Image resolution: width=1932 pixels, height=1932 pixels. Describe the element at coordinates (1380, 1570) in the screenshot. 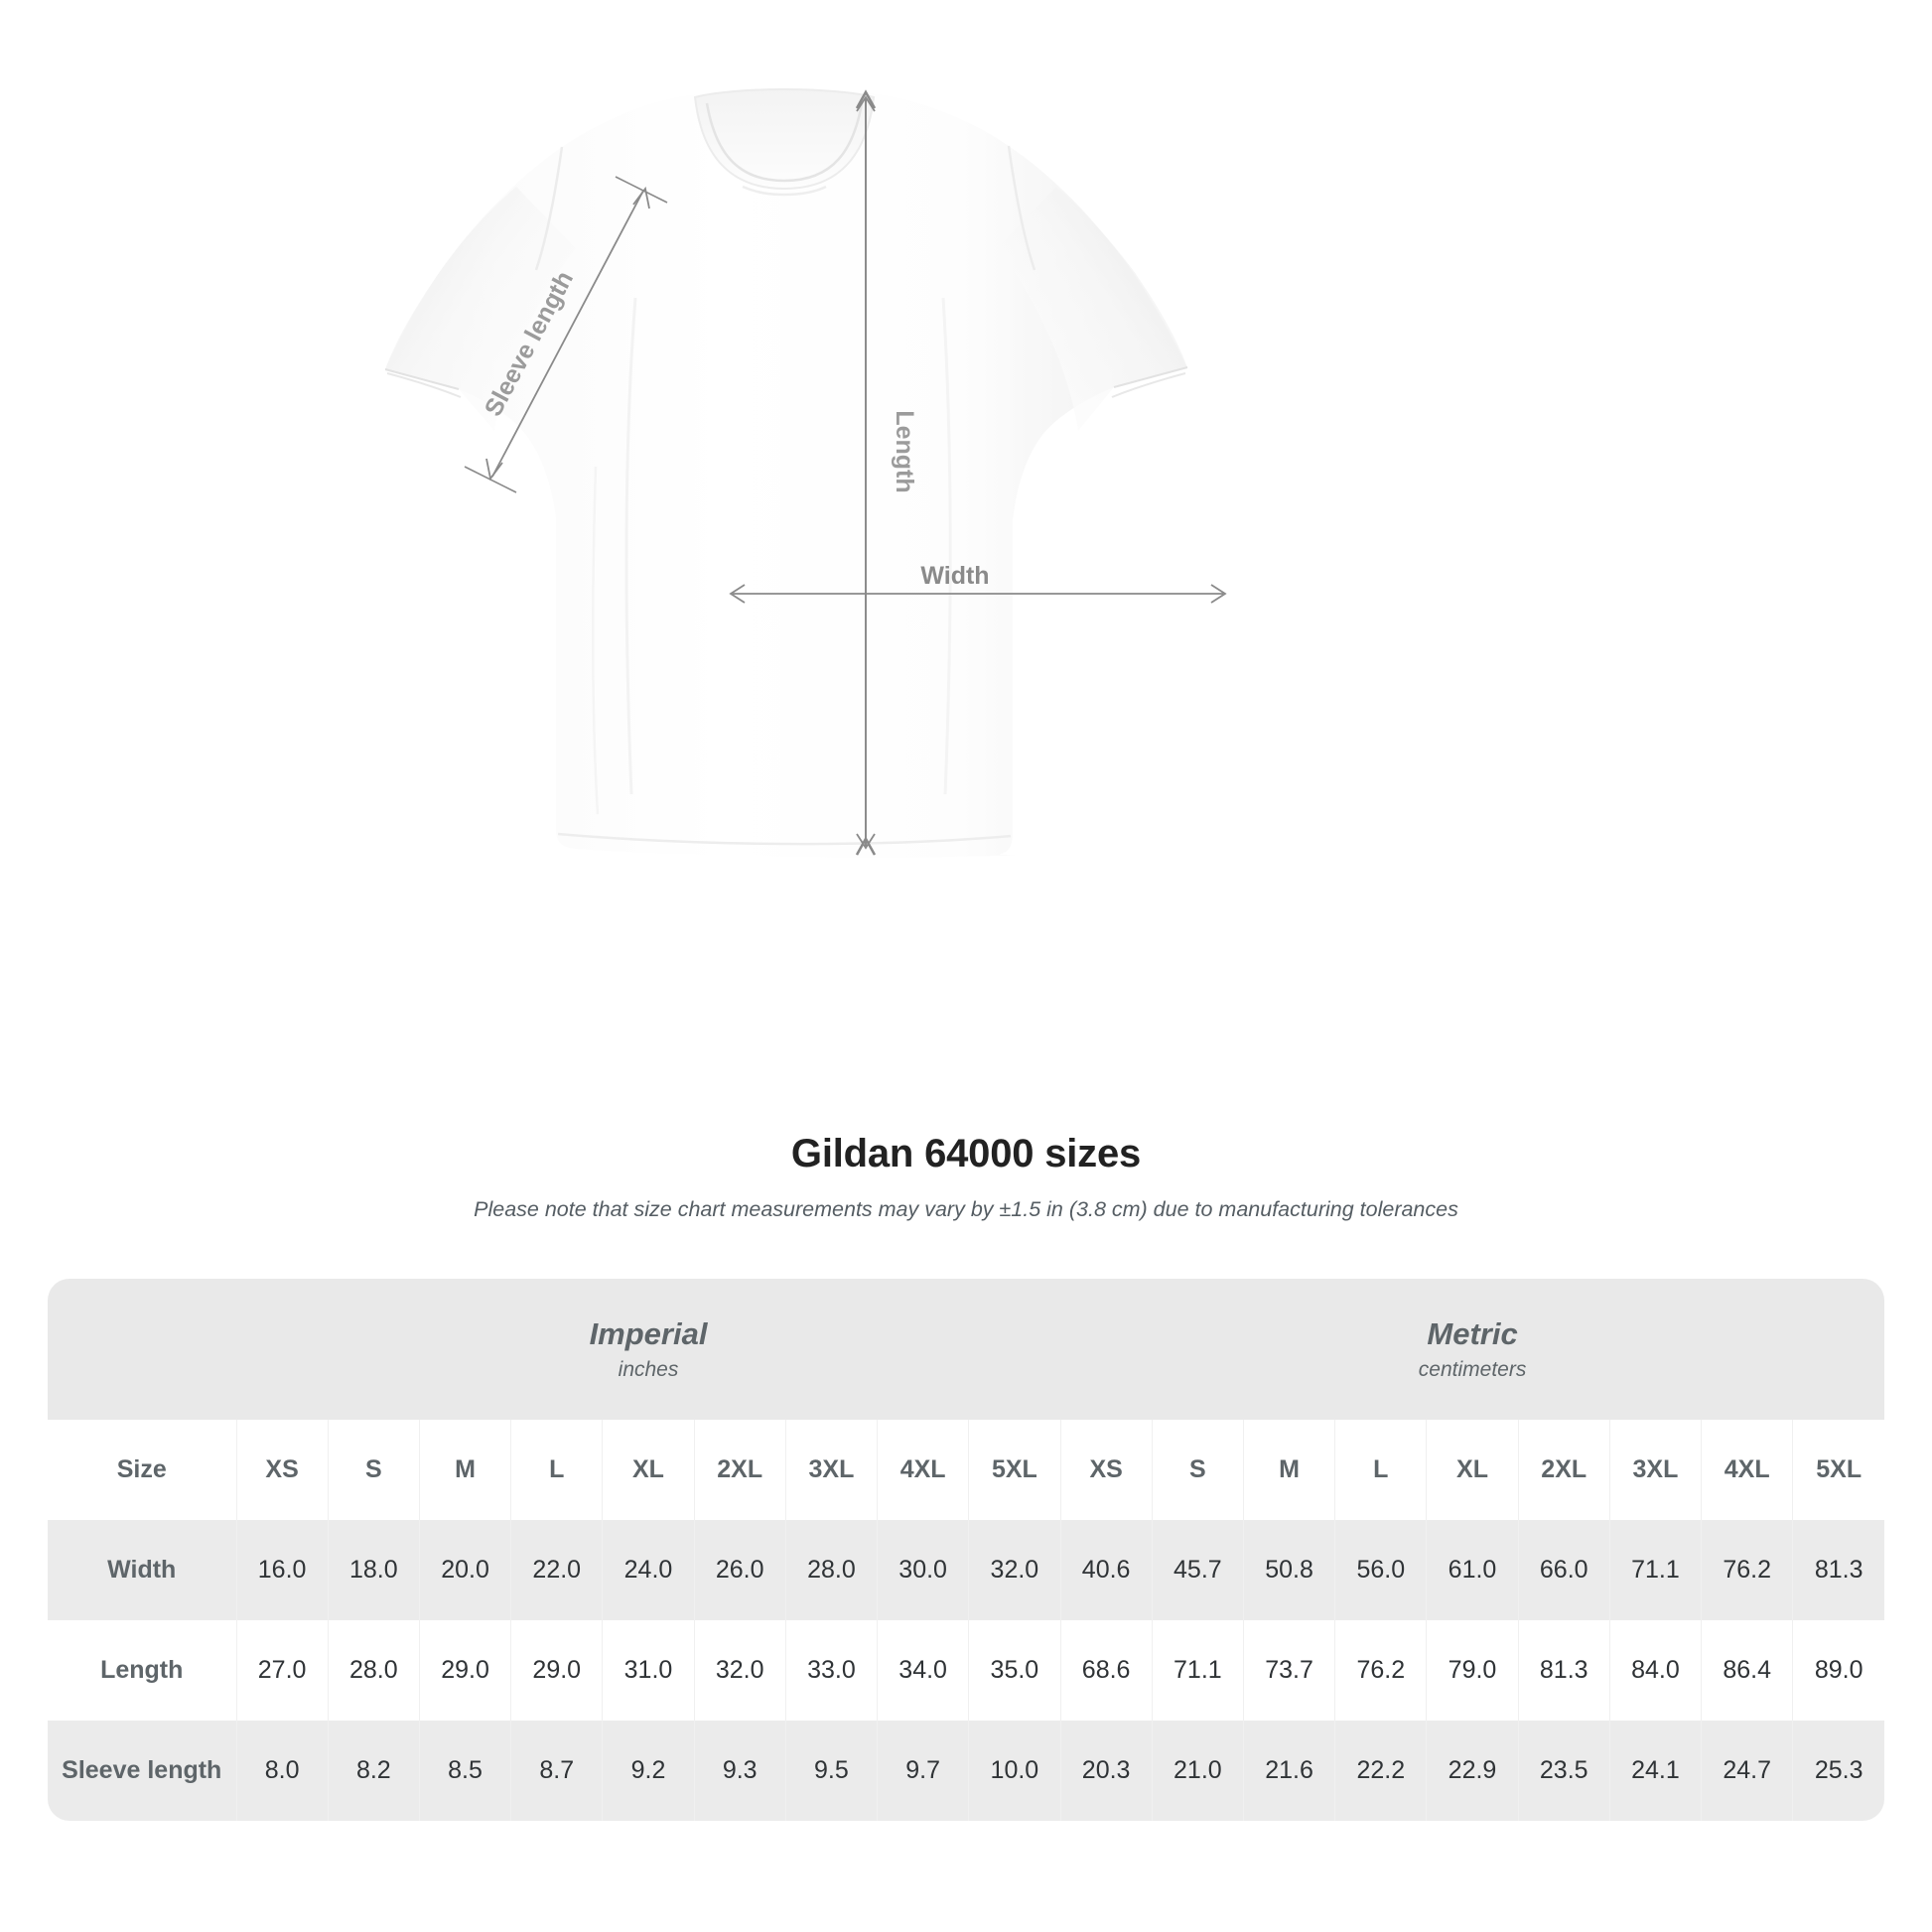

I see `value-cell: 56.0` at that location.